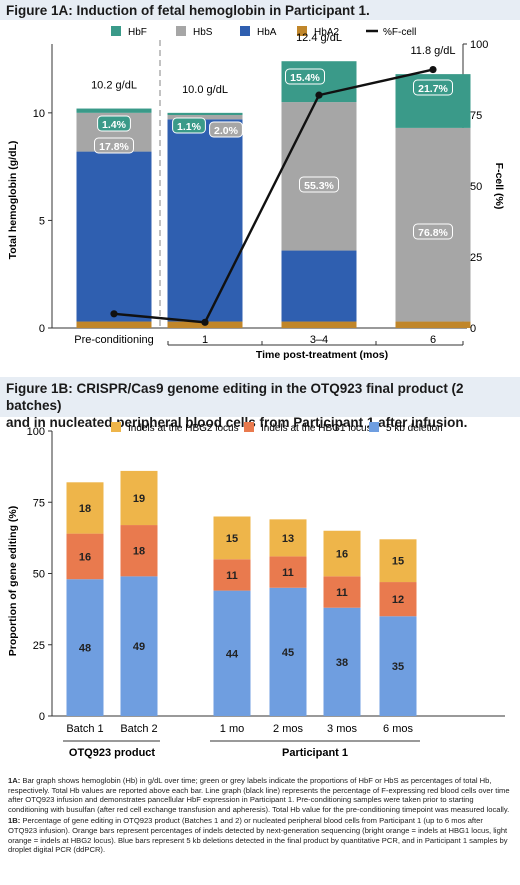 The image size is (520, 885). I want to click on bar-5-kb-deletion-1-mo, so click(232, 653).